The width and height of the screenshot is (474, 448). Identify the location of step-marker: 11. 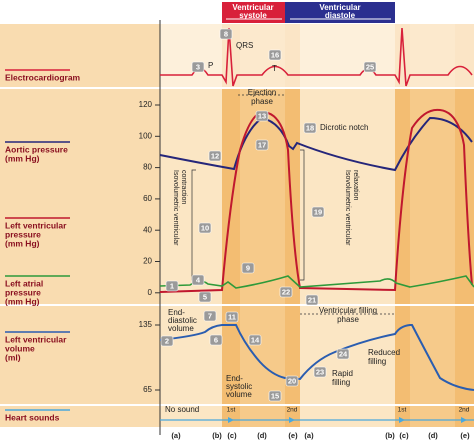
(232, 317).